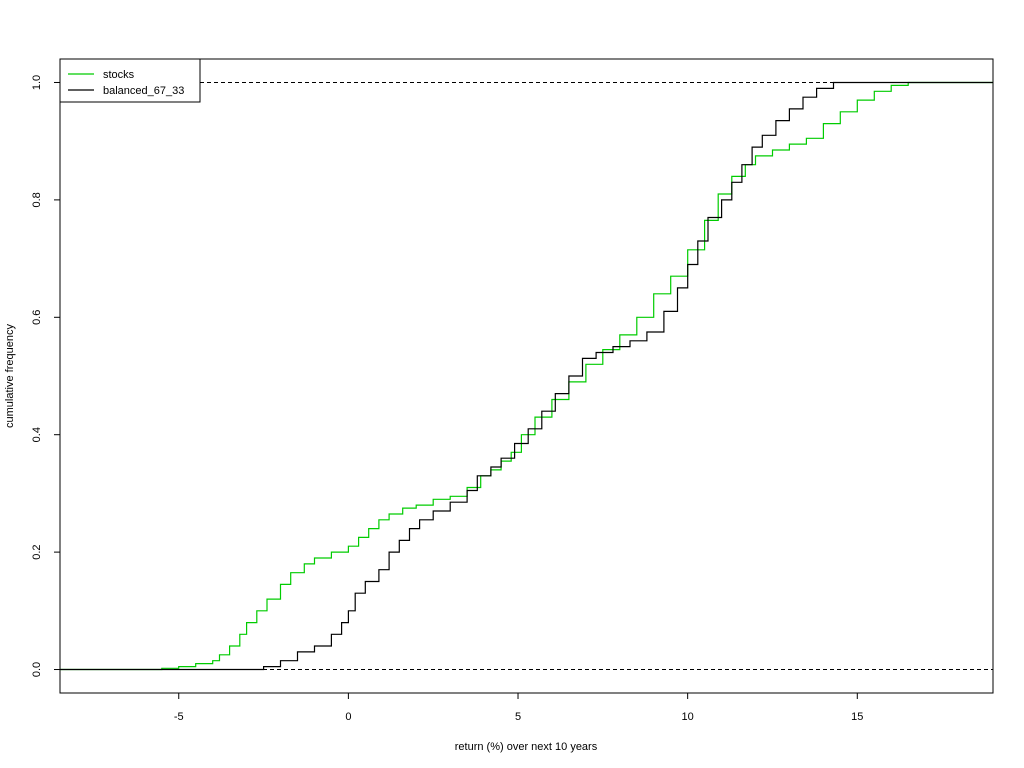 This screenshot has height=768, width=1024. Describe the element at coordinates (518, 708) in the screenshot. I see `x-axis: -5 0 5 10 15` at that location.